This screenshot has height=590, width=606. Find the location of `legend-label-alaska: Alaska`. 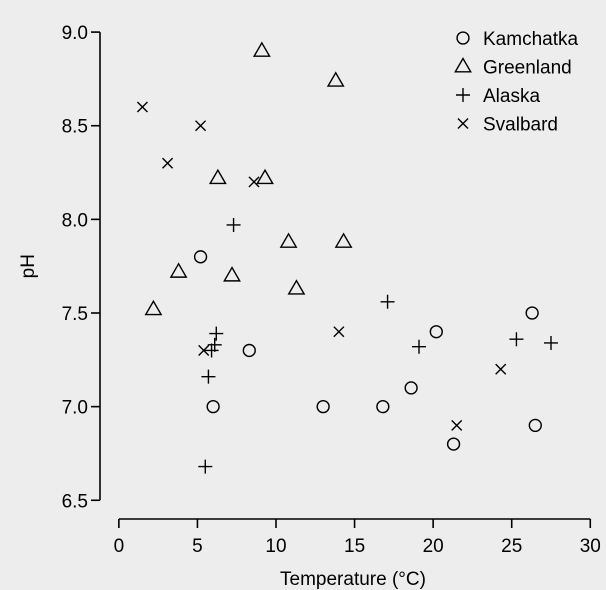

legend-label-alaska: Alaska is located at coordinates (511, 96).